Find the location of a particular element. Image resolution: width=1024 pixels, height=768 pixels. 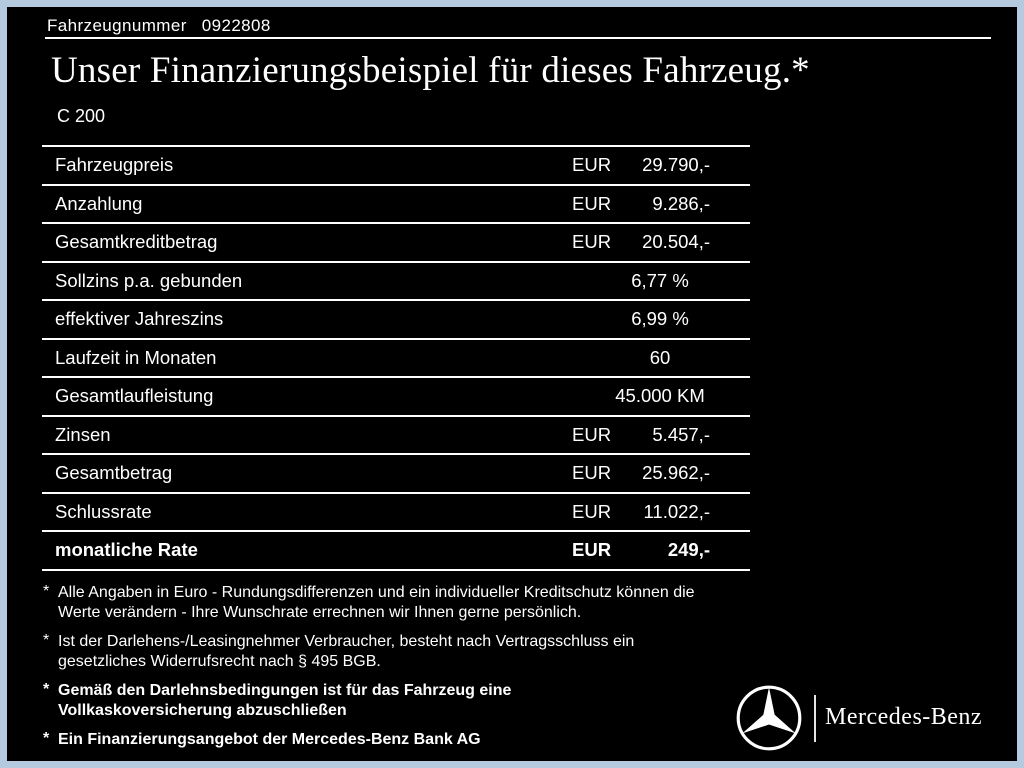

amount-value: 29.790,- is located at coordinates (676, 165).